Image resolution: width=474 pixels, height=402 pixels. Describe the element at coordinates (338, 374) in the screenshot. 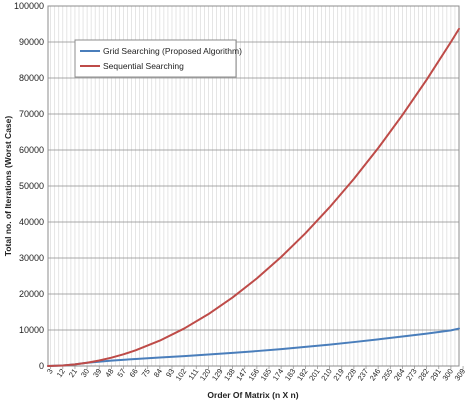

I see `x-tick-label: 219` at that location.